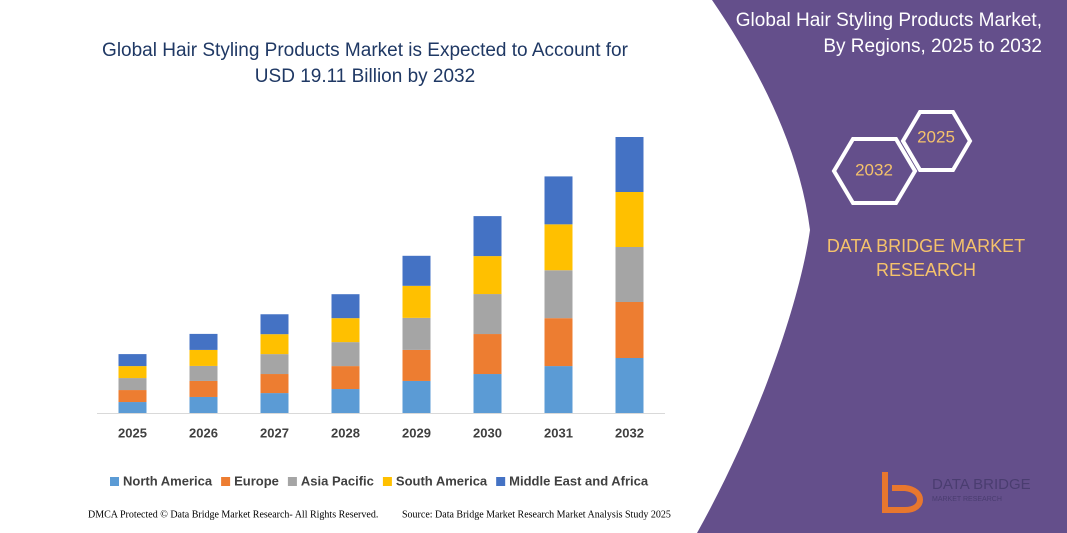 The image size is (1067, 533). What do you see at coordinates (981, 484) in the screenshot?
I see `logo-name: DATA BRIDGE` at bounding box center [981, 484].